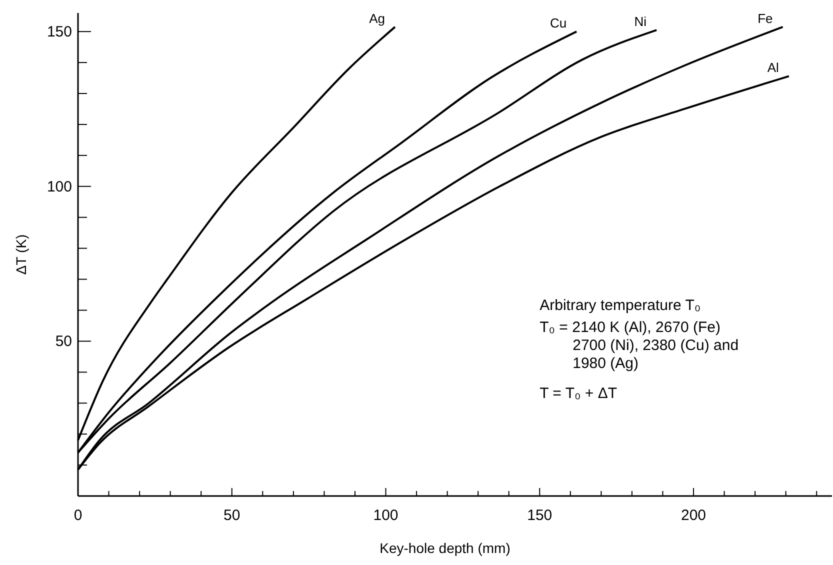 This screenshot has width=833, height=565. What do you see at coordinates (630, 327) in the screenshot?
I see `annotation: T₀ = 2140 K (Al), 2670 (Fe)` at bounding box center [630, 327].